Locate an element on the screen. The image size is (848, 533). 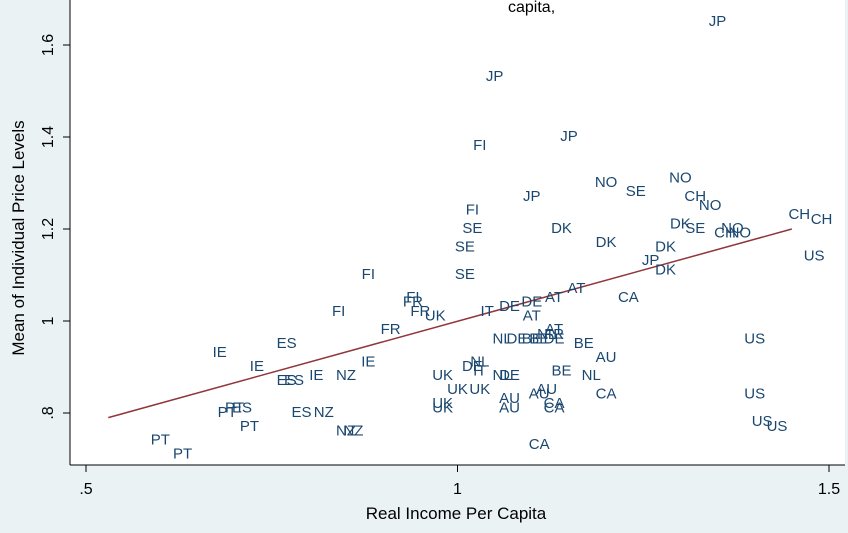
x-tick-label: 1 is located at coordinates (457, 489).